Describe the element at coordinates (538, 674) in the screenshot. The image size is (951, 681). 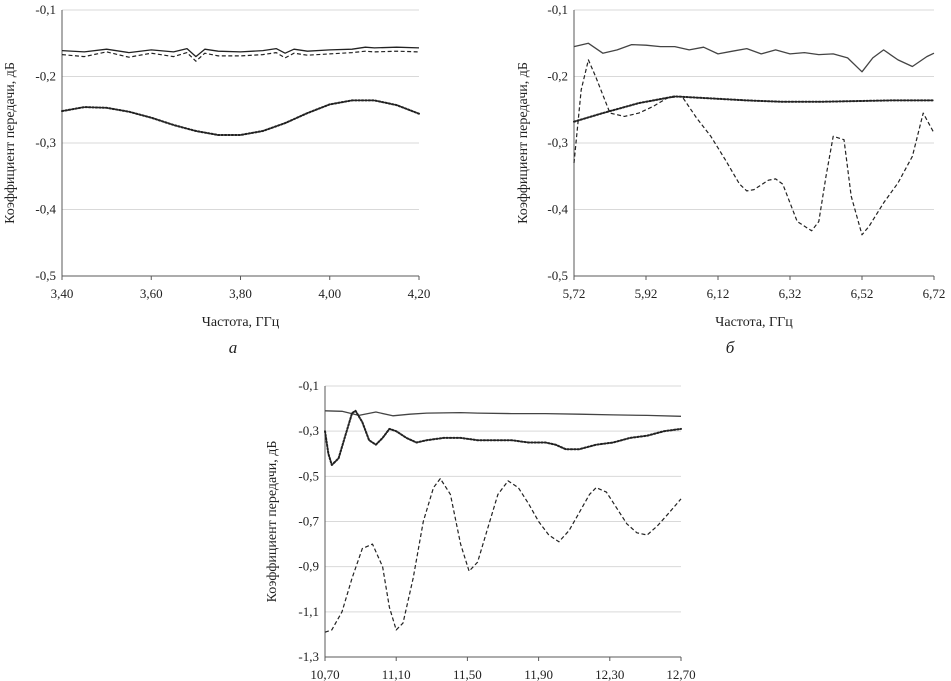
I see `x-tick-label: 11,90` at that location.